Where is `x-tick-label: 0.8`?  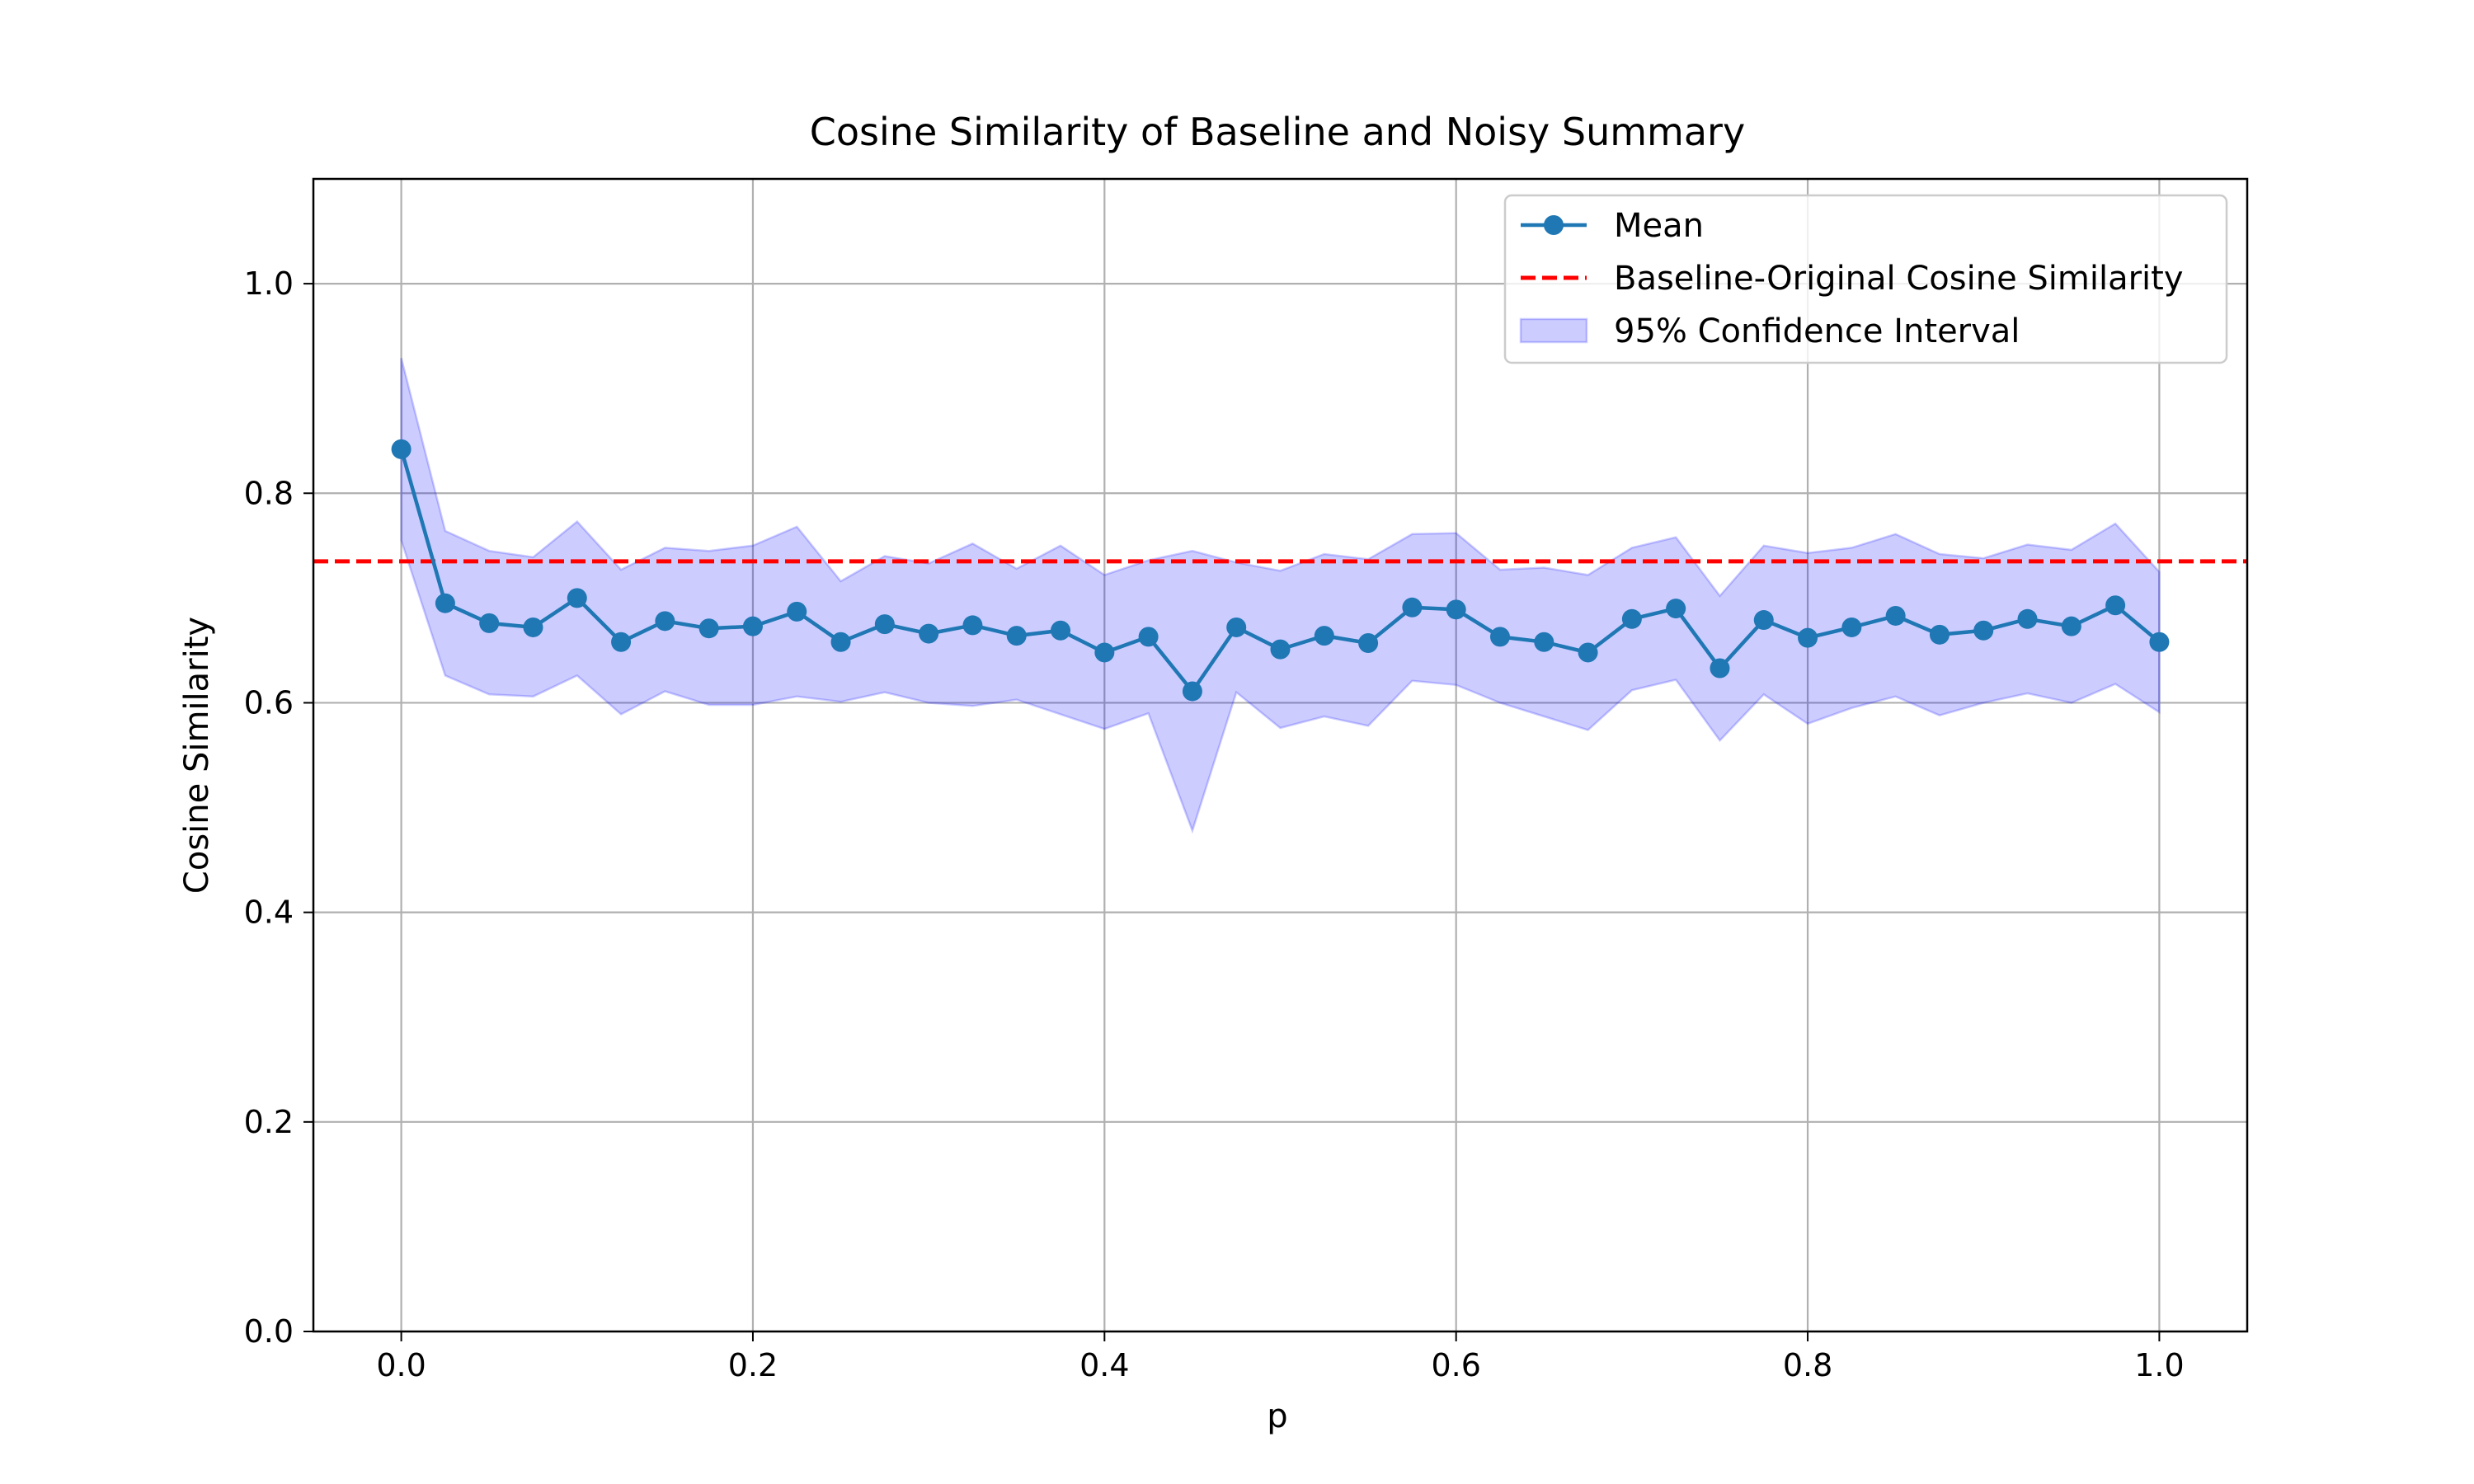
x-tick-label: 0.8 is located at coordinates (1807, 1365).